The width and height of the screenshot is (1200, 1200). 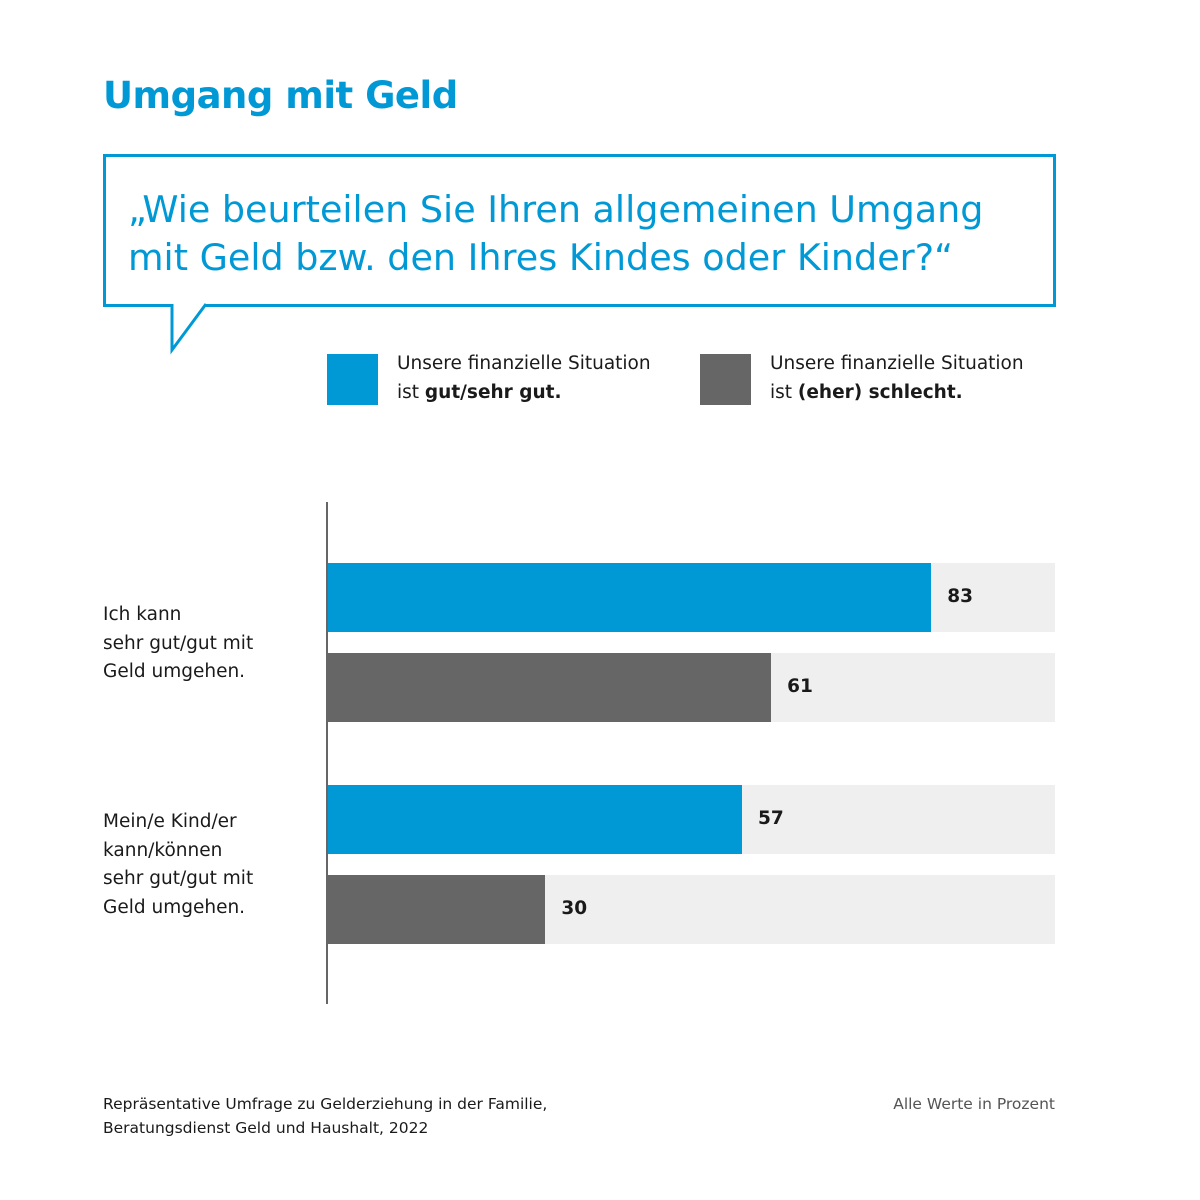 What do you see at coordinates (163, 850) in the screenshot?
I see `category-line: kann/können` at bounding box center [163, 850].